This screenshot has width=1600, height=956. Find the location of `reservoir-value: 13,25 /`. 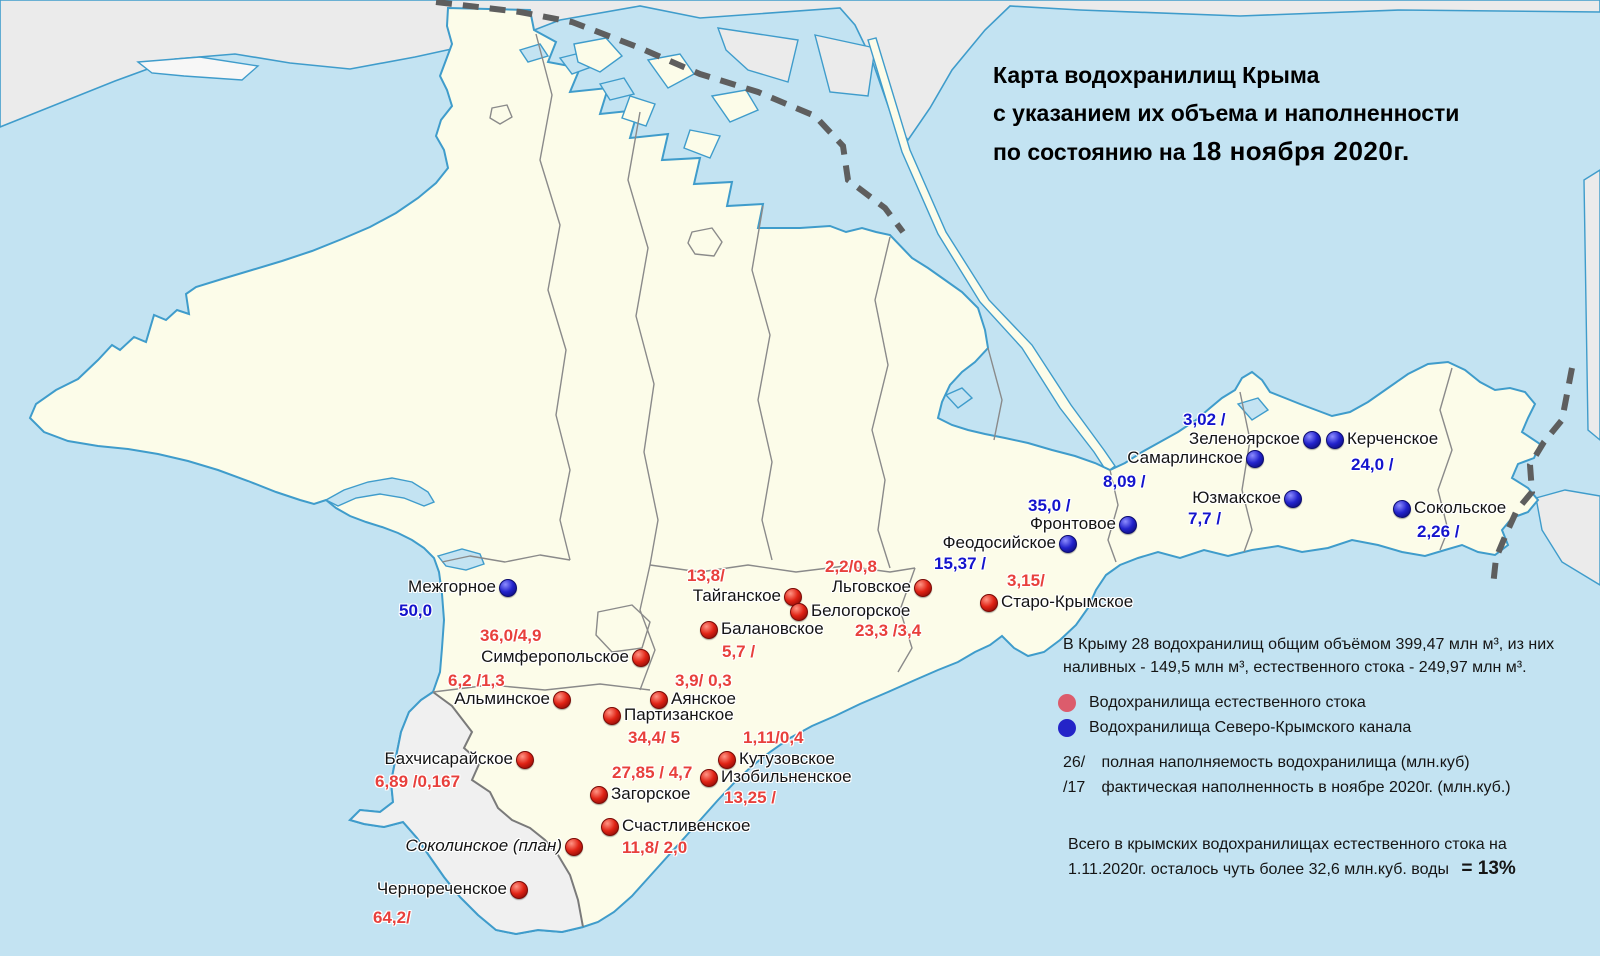

reservoir-value: 13,25 / is located at coordinates (750, 797).